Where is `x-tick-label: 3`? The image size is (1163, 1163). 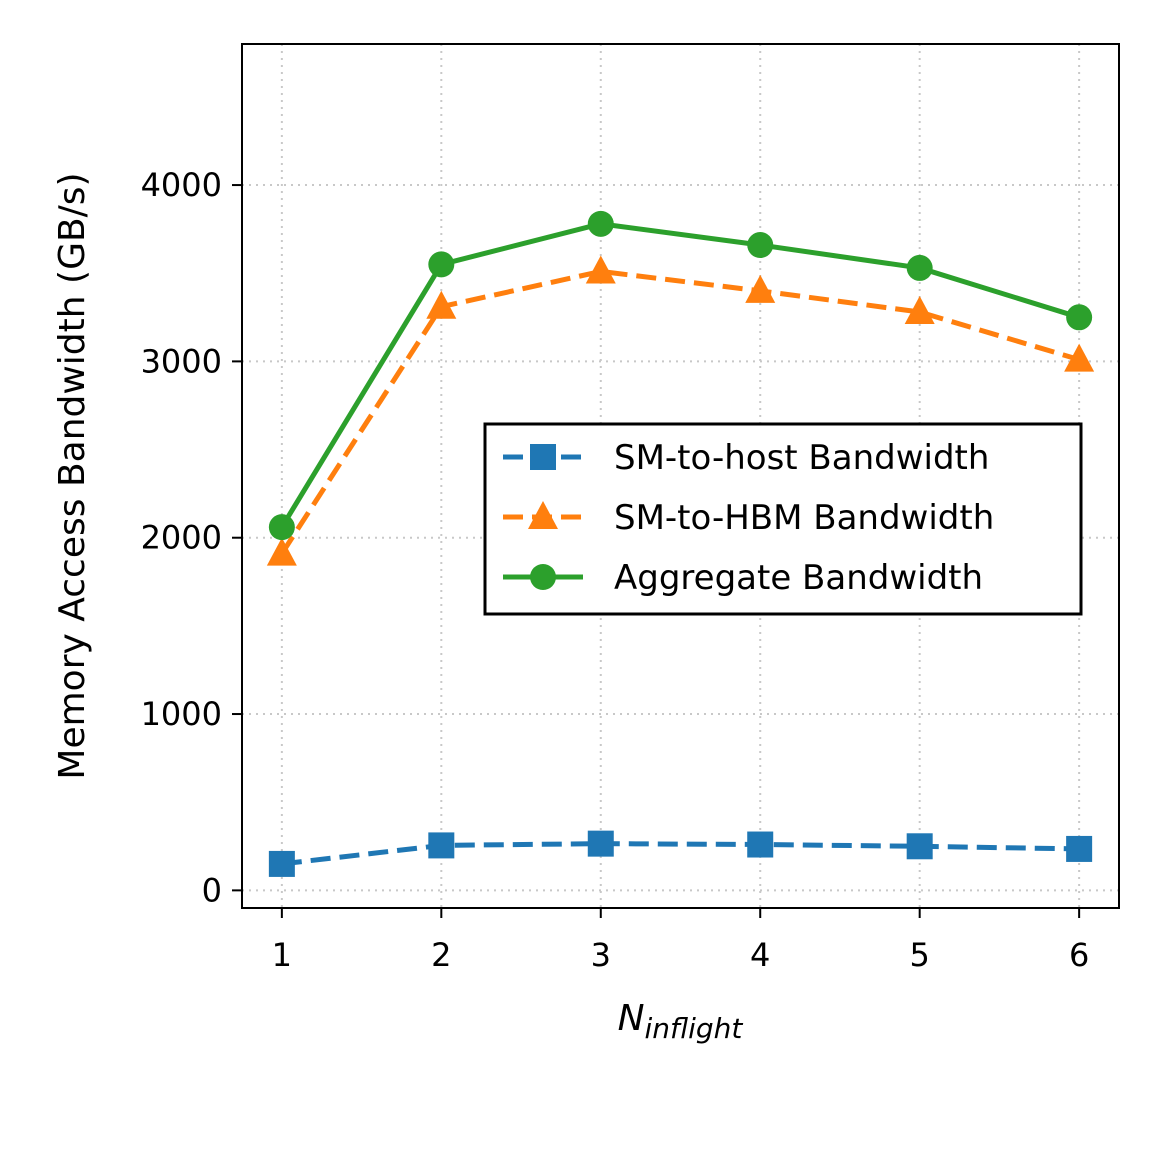 x-tick-label: 3 is located at coordinates (601, 955).